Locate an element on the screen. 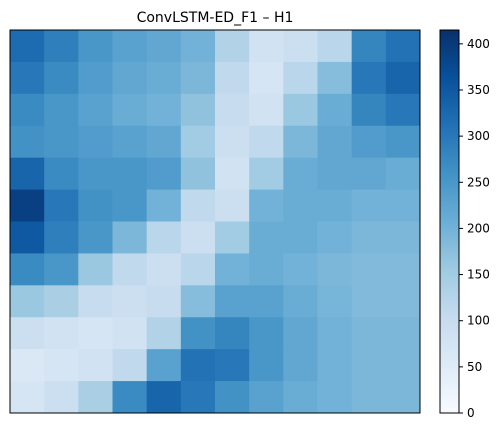 The image size is (504, 433). colorbar-tick-label: 150 is located at coordinates (478, 275).